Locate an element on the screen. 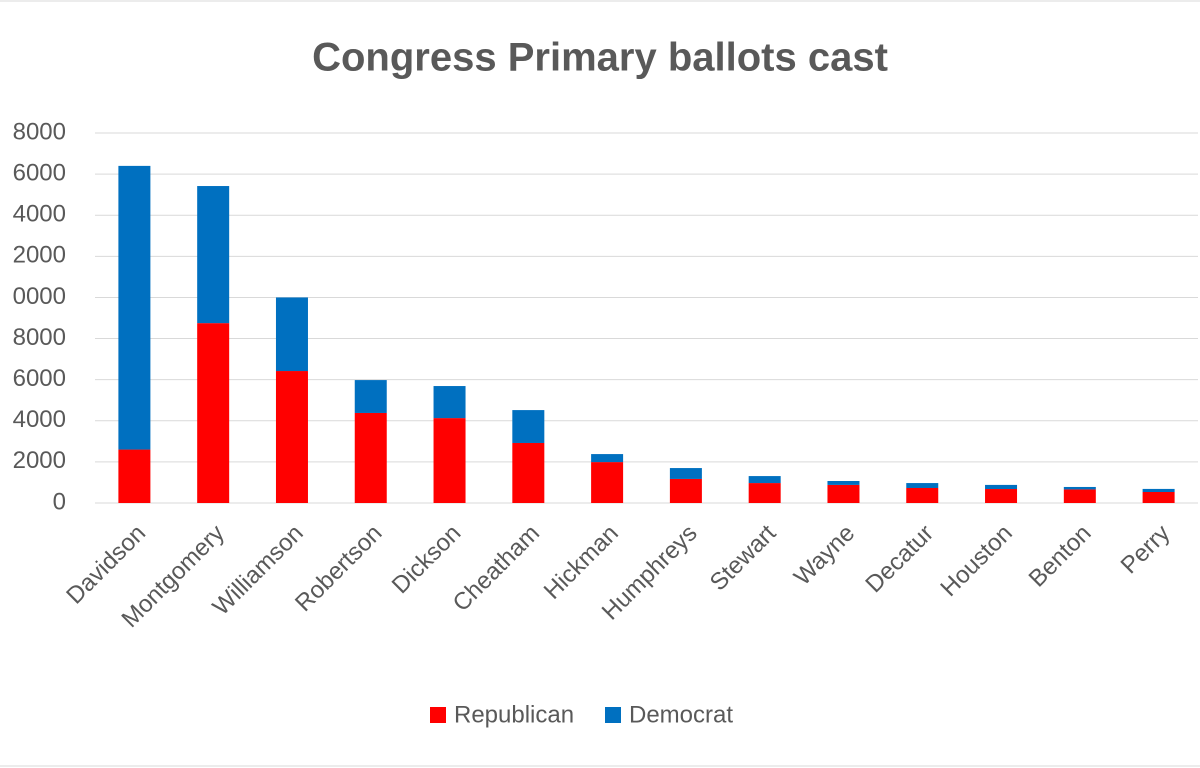 The width and height of the screenshot is (1200, 768). x-tick-label: Wayne is located at coordinates (824, 555).